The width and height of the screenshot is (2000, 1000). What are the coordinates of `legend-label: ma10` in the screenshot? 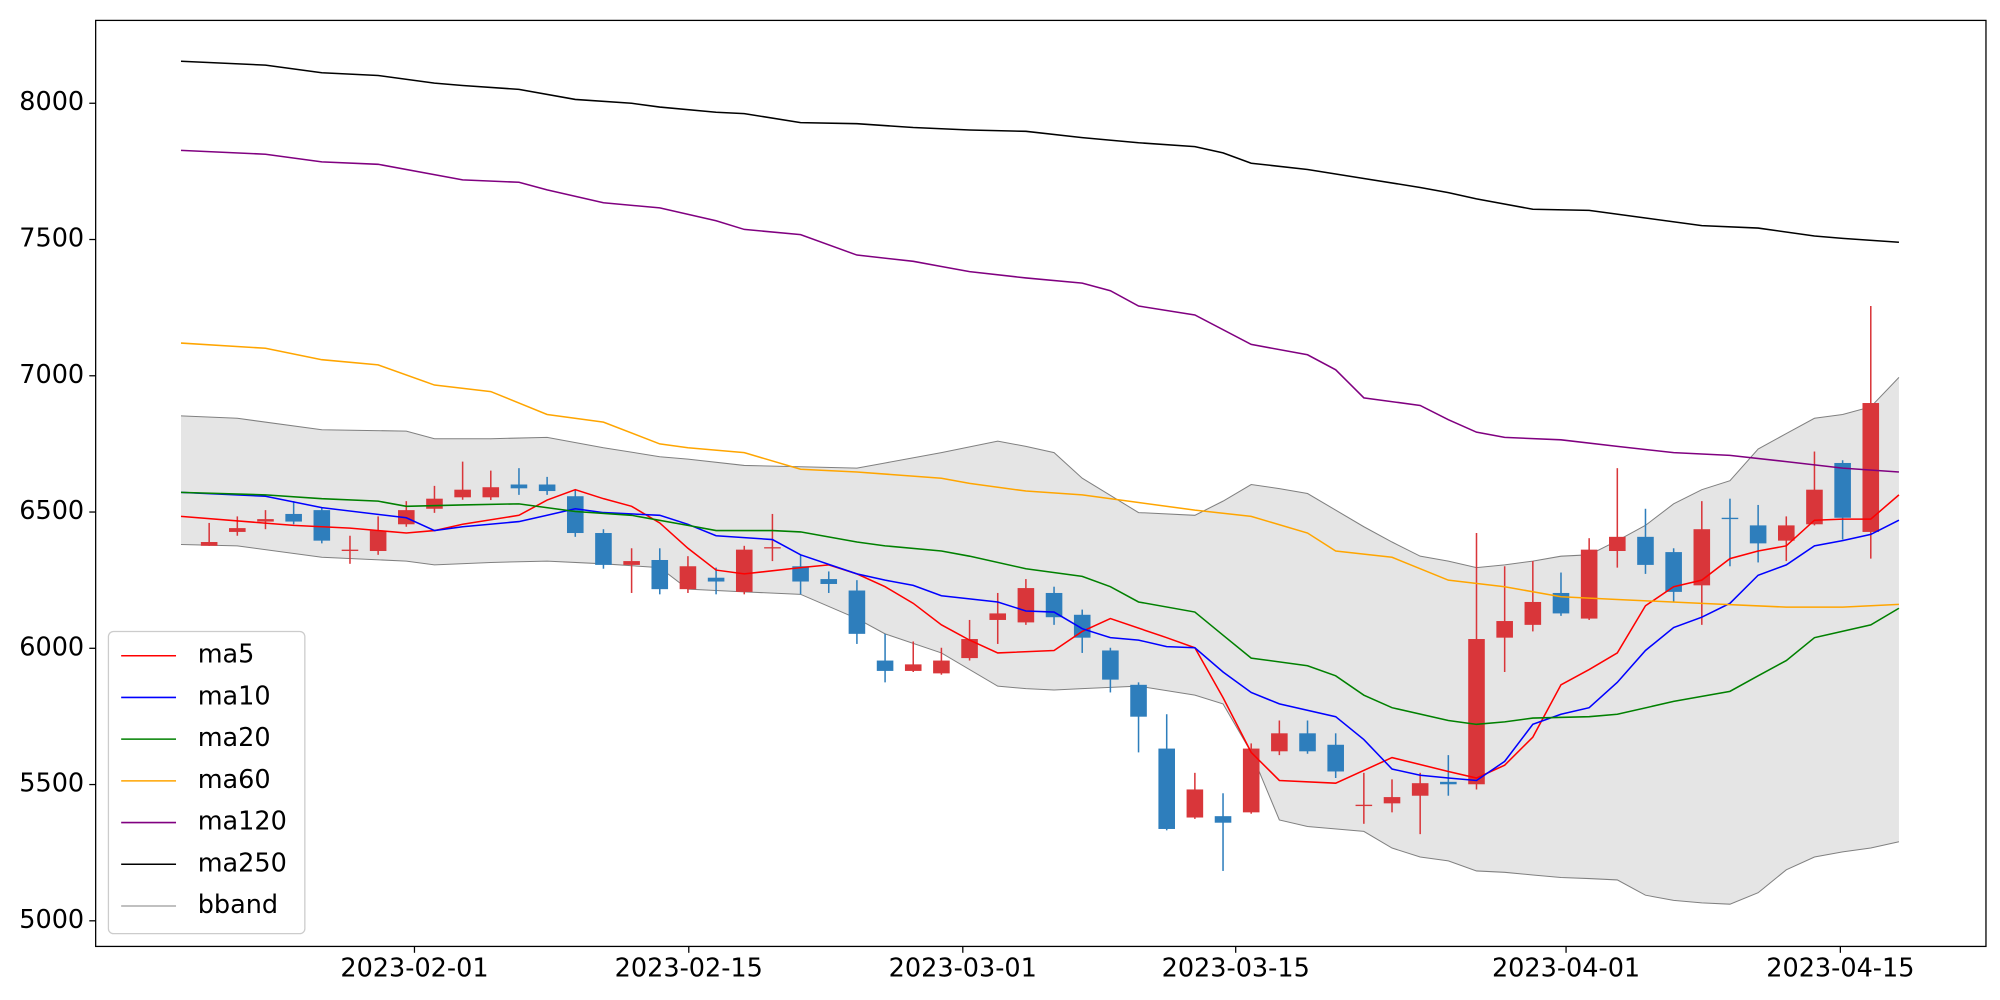 It's located at (234, 696).